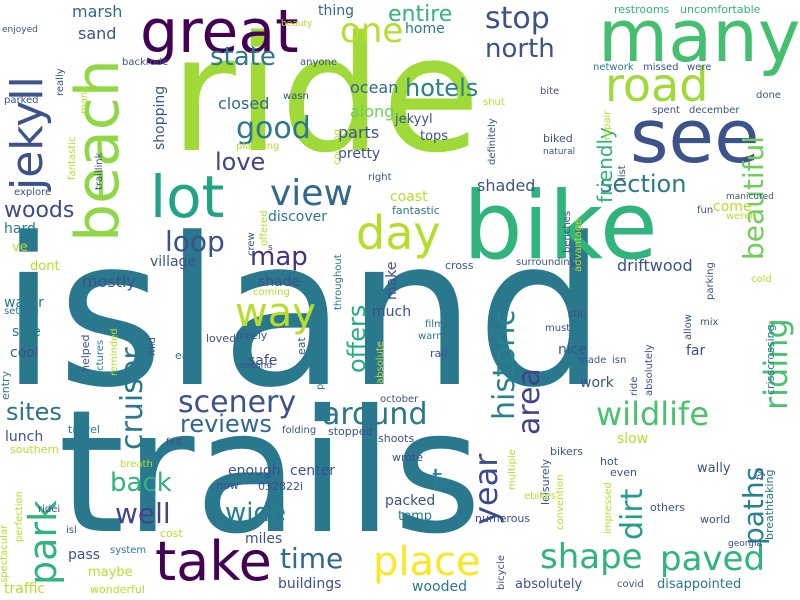 The width and height of the screenshot is (800, 600). Describe the element at coordinates (258, 146) in the screenshot. I see `word: planning` at that location.